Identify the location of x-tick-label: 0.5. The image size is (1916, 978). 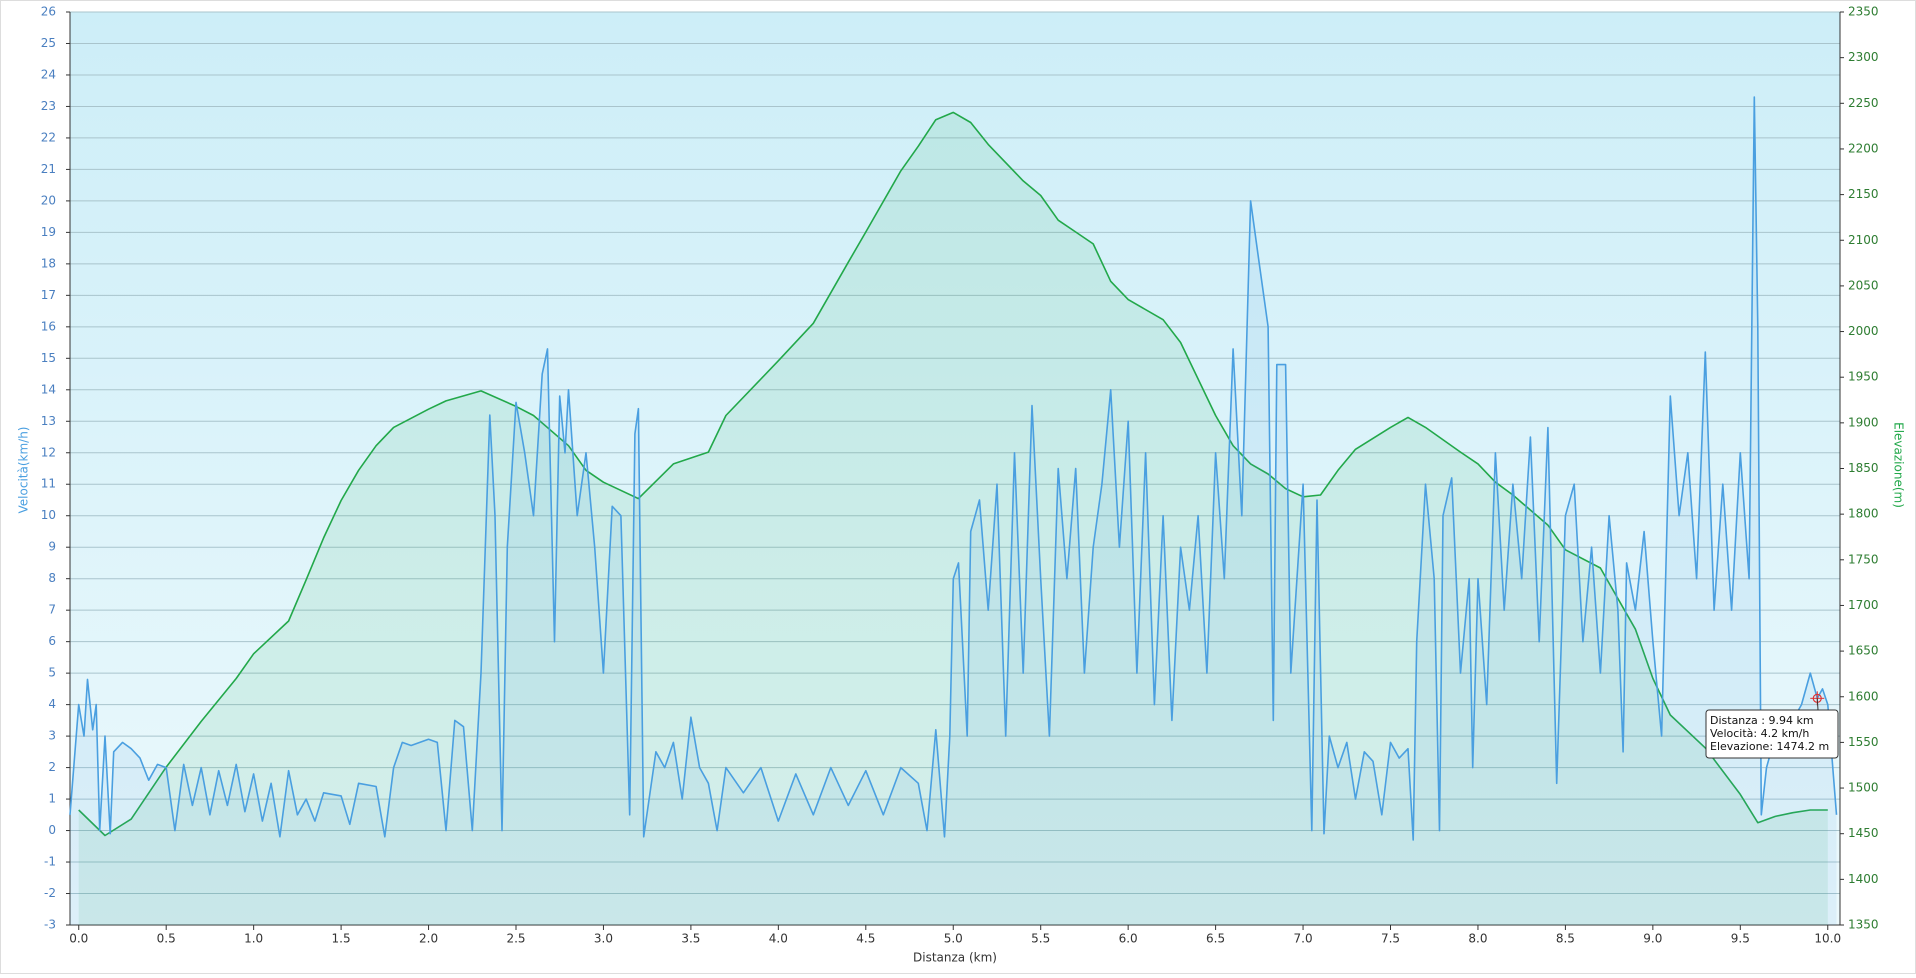
(166, 939).